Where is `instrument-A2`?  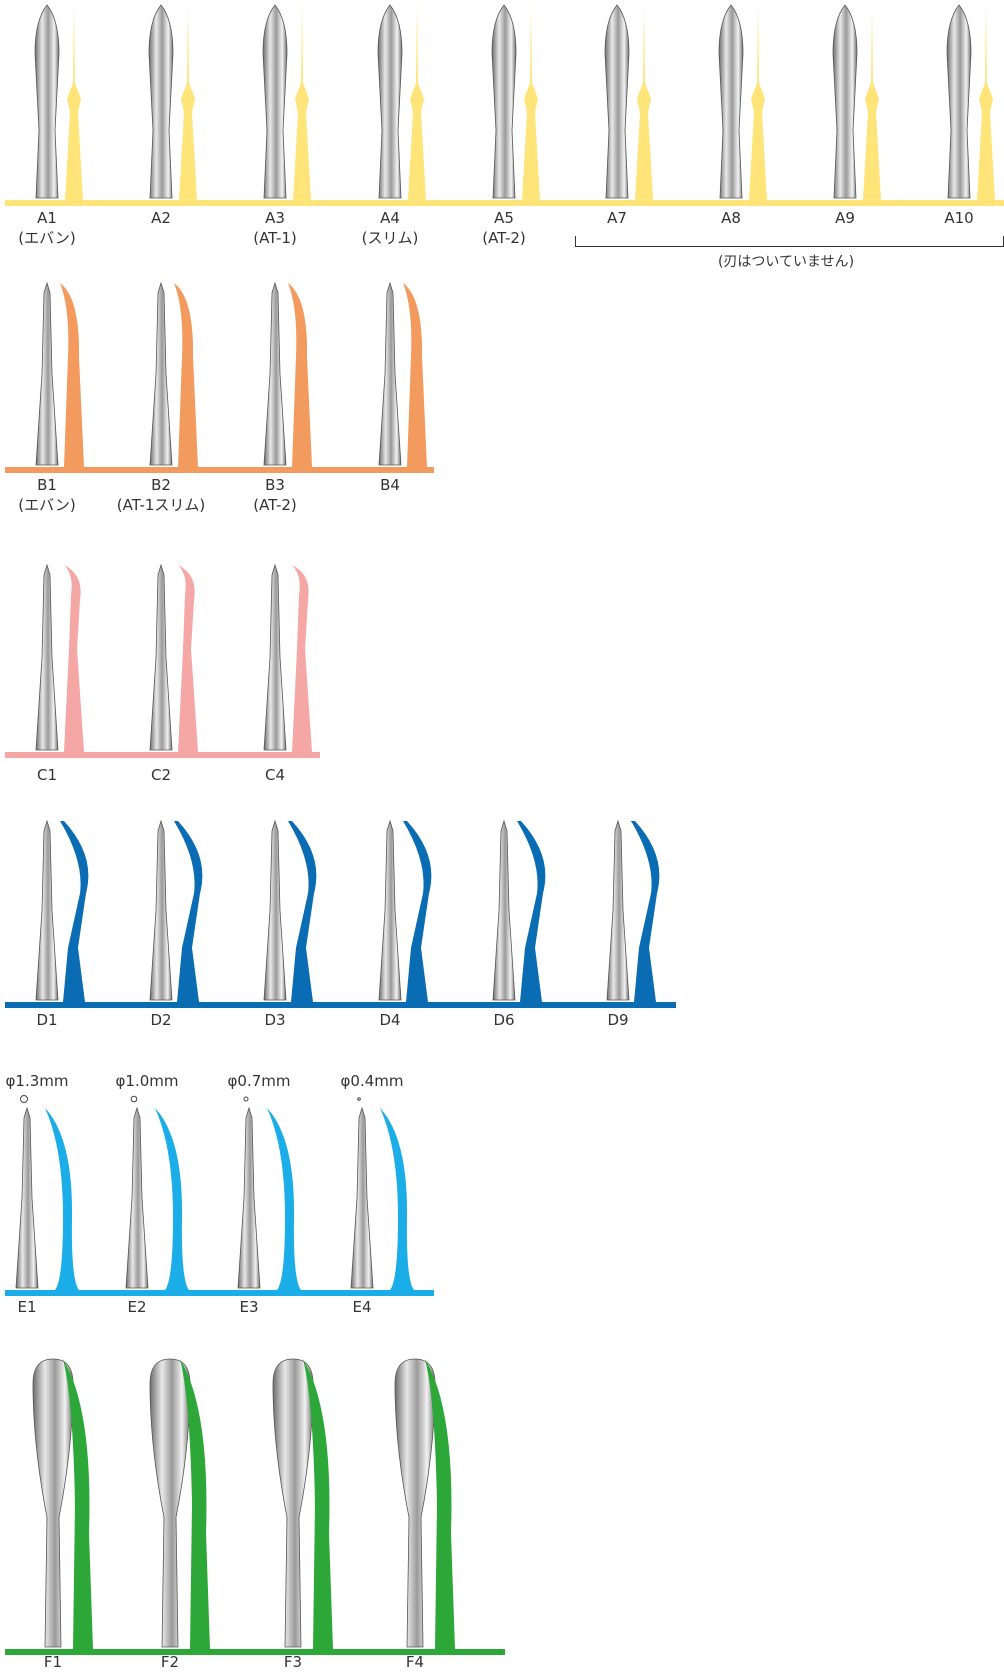 instrument-A2 is located at coordinates (161, 101).